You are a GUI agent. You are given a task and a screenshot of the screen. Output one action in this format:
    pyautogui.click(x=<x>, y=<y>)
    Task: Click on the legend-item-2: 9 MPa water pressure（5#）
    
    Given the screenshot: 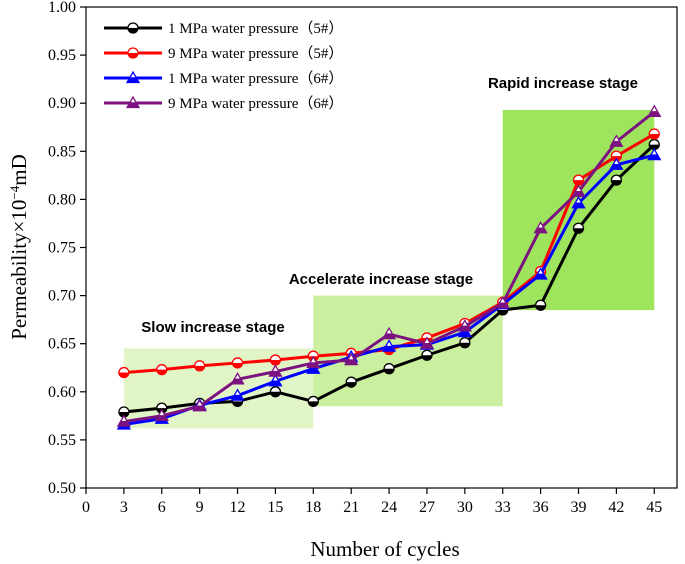 What is the action you would take?
    pyautogui.click(x=223, y=53)
    